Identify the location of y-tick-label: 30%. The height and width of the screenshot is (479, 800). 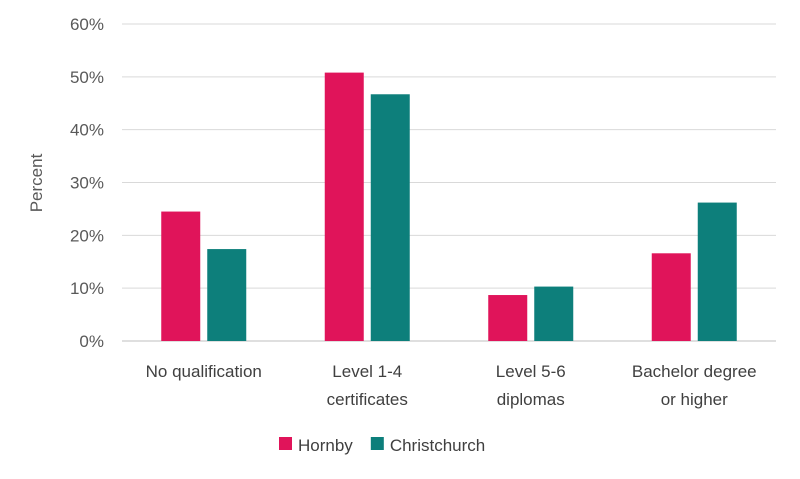
(87, 183).